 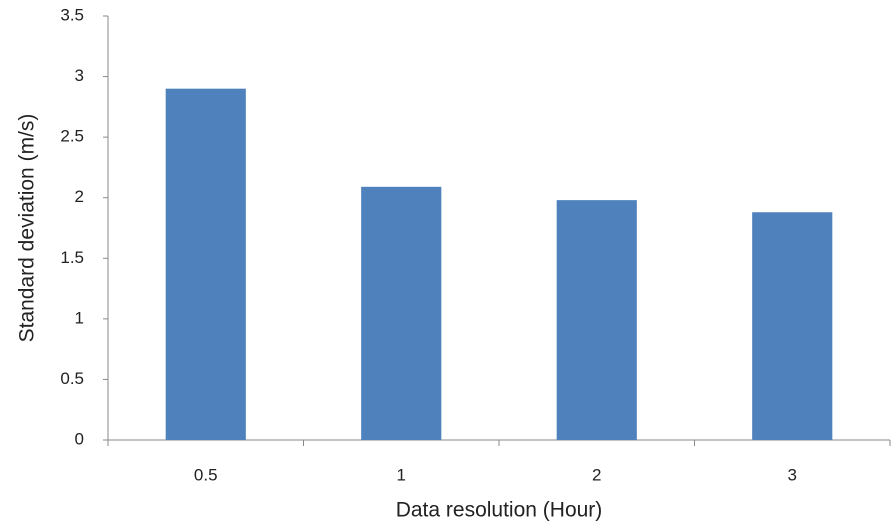 What do you see at coordinates (79, 317) in the screenshot?
I see `y-tick-label: 1` at bounding box center [79, 317].